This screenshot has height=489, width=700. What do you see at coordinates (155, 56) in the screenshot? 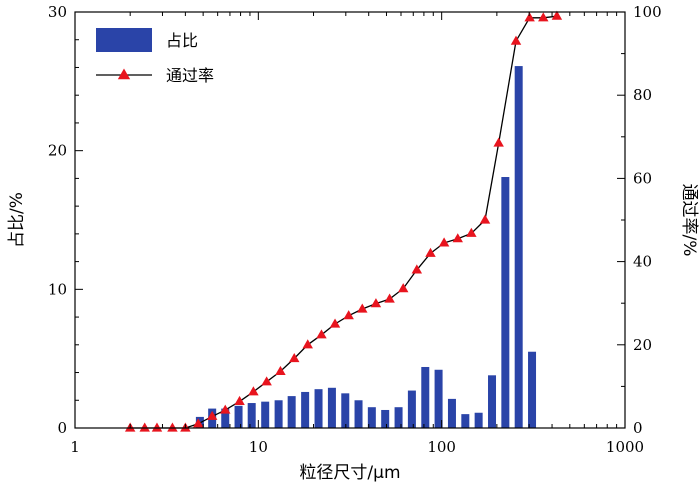
I see `legend: 占比 通过率` at bounding box center [155, 56].